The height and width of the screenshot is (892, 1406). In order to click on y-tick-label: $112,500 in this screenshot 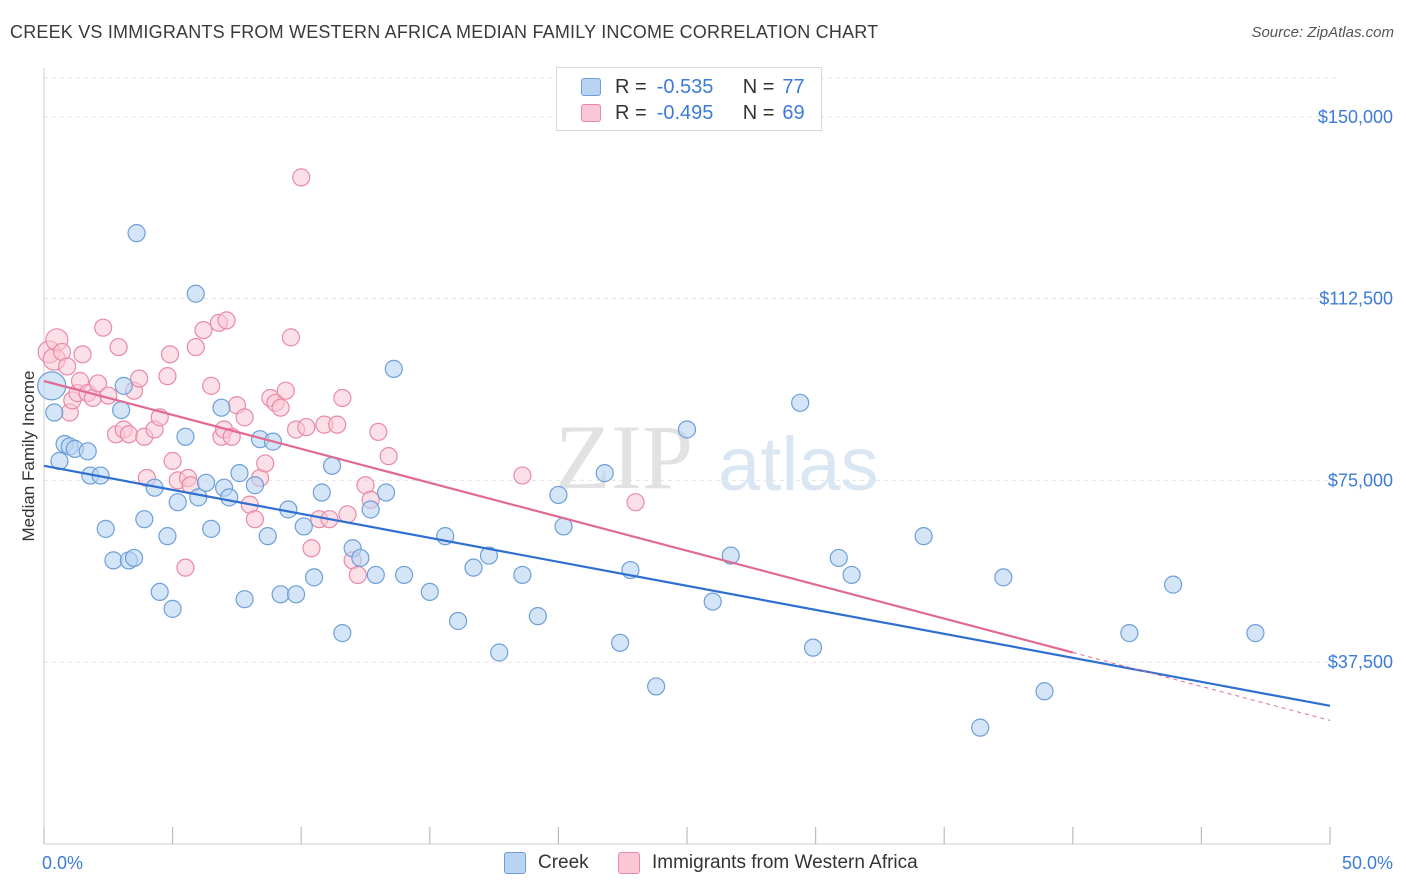, I will do `click(1356, 299)`.